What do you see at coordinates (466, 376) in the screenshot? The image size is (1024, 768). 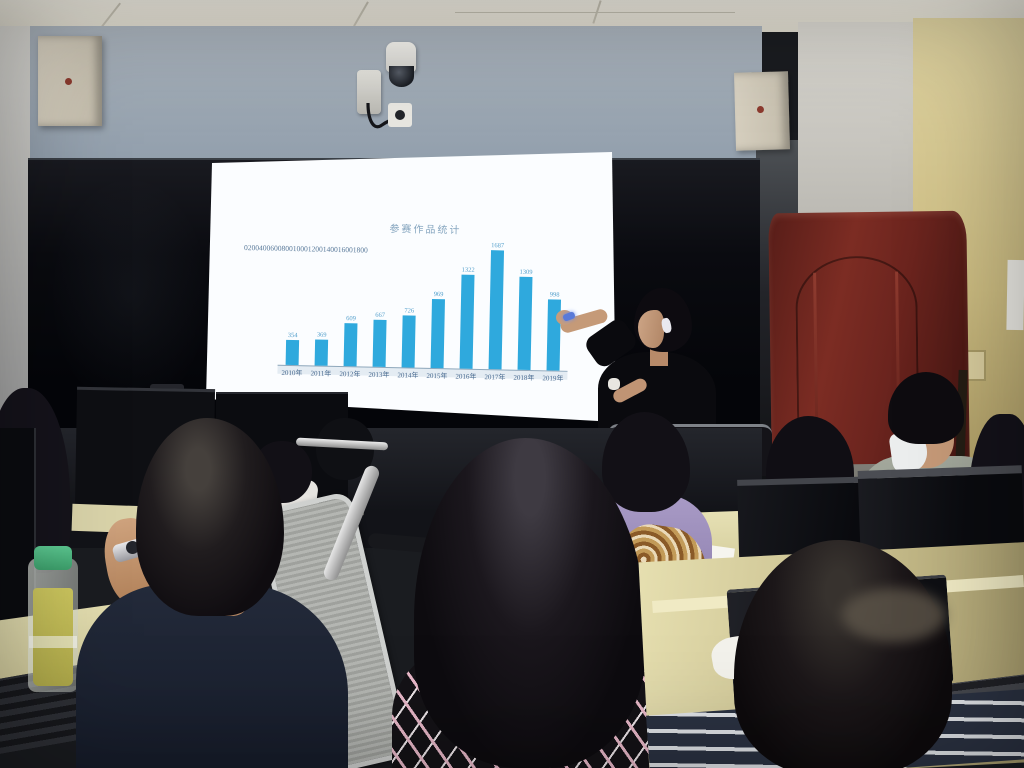 I see `x-tick-label: 2016年` at bounding box center [466, 376].